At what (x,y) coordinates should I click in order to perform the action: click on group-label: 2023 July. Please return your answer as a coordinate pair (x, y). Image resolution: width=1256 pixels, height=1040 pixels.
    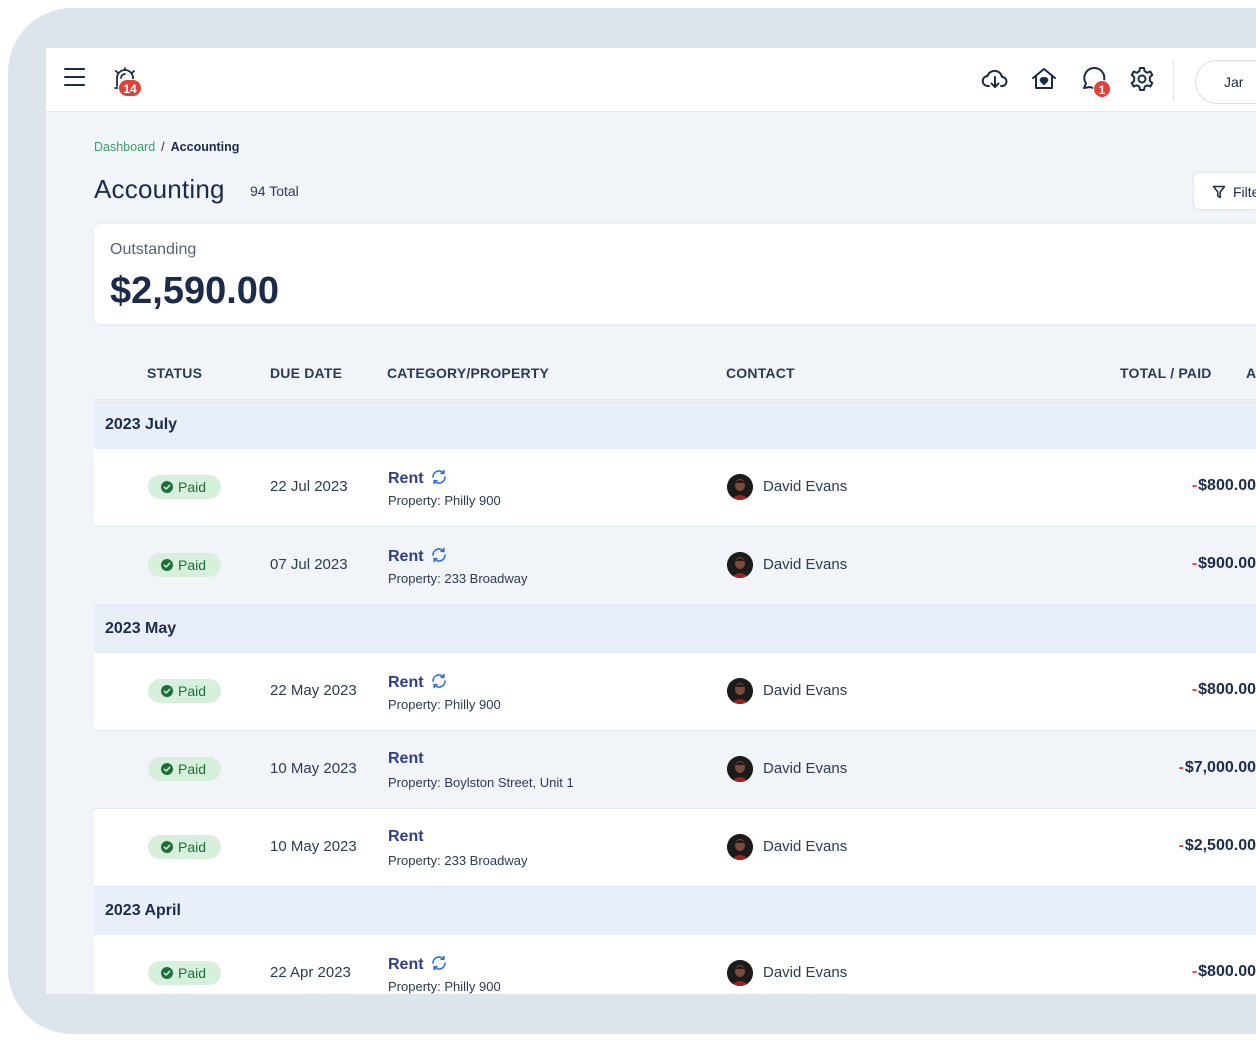
    Looking at the image, I should click on (141, 424).